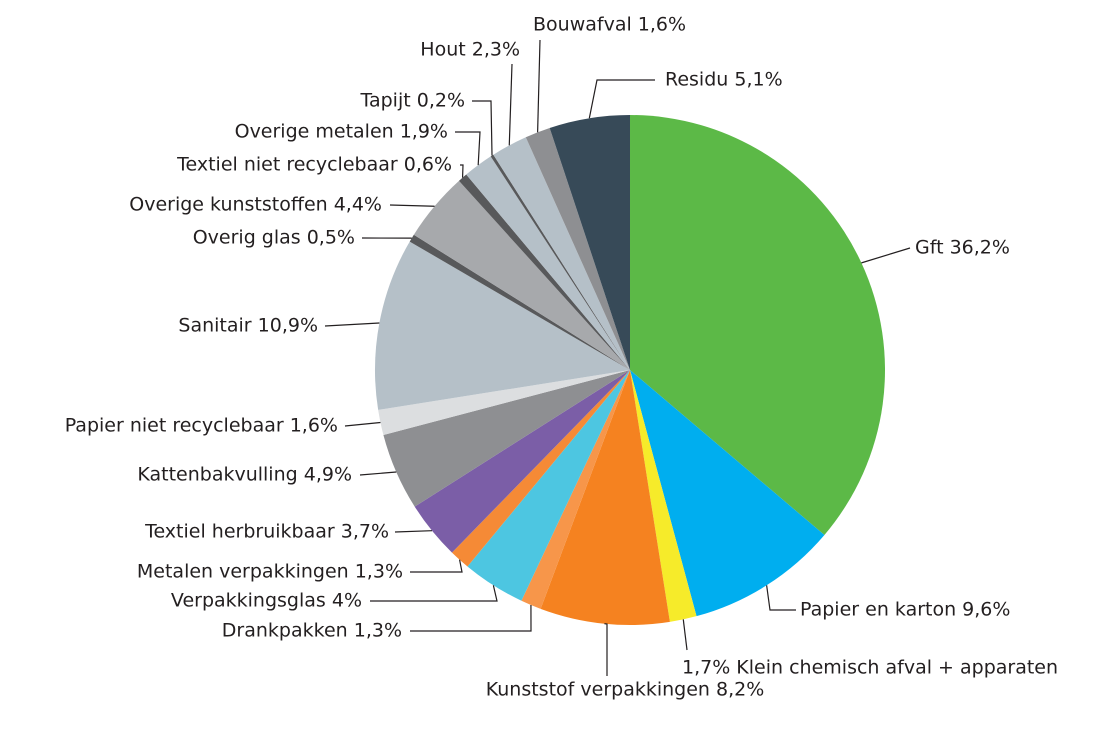  What do you see at coordinates (312, 631) in the screenshot?
I see `slice-label: Drankpakken 1,3%` at bounding box center [312, 631].